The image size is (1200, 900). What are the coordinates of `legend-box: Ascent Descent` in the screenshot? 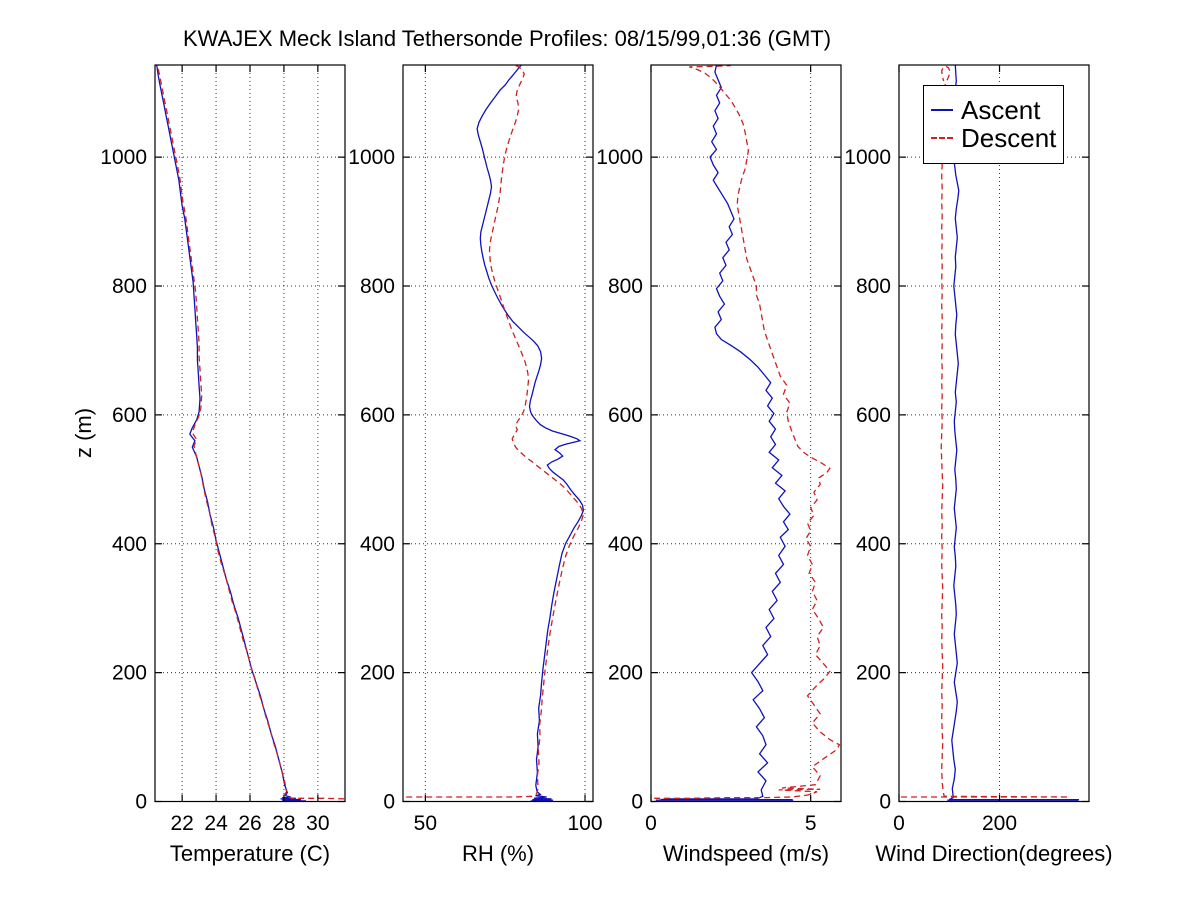 It's located at (993, 124).